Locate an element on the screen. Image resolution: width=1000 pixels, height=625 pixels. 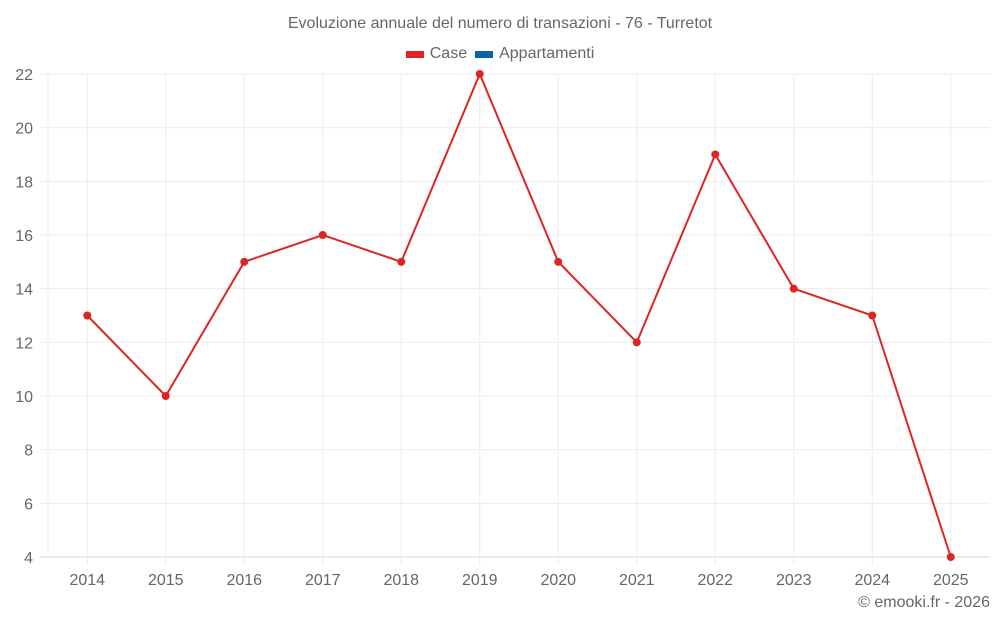
x-tick-label: 2023 is located at coordinates (794, 580).